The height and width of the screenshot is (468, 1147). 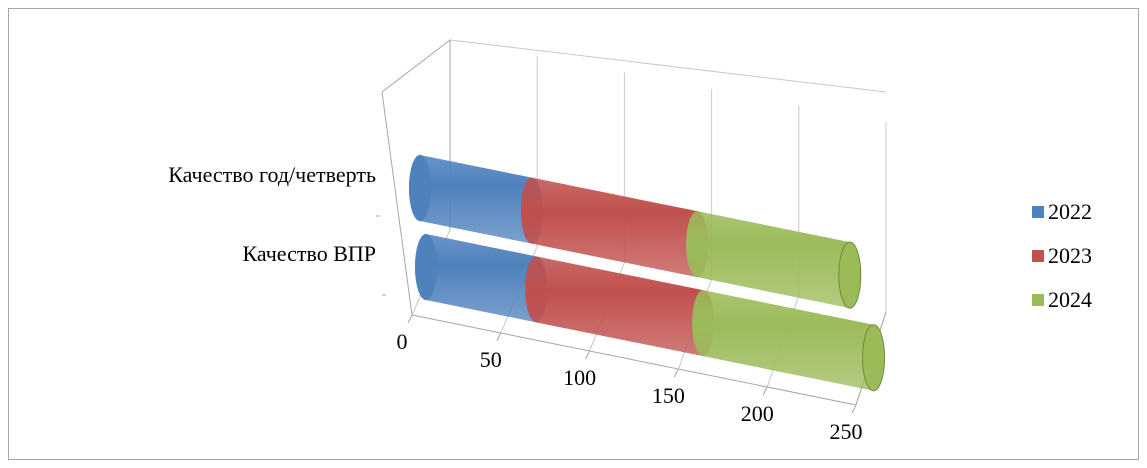 I want to click on side-wall, so click(x=416, y=177).